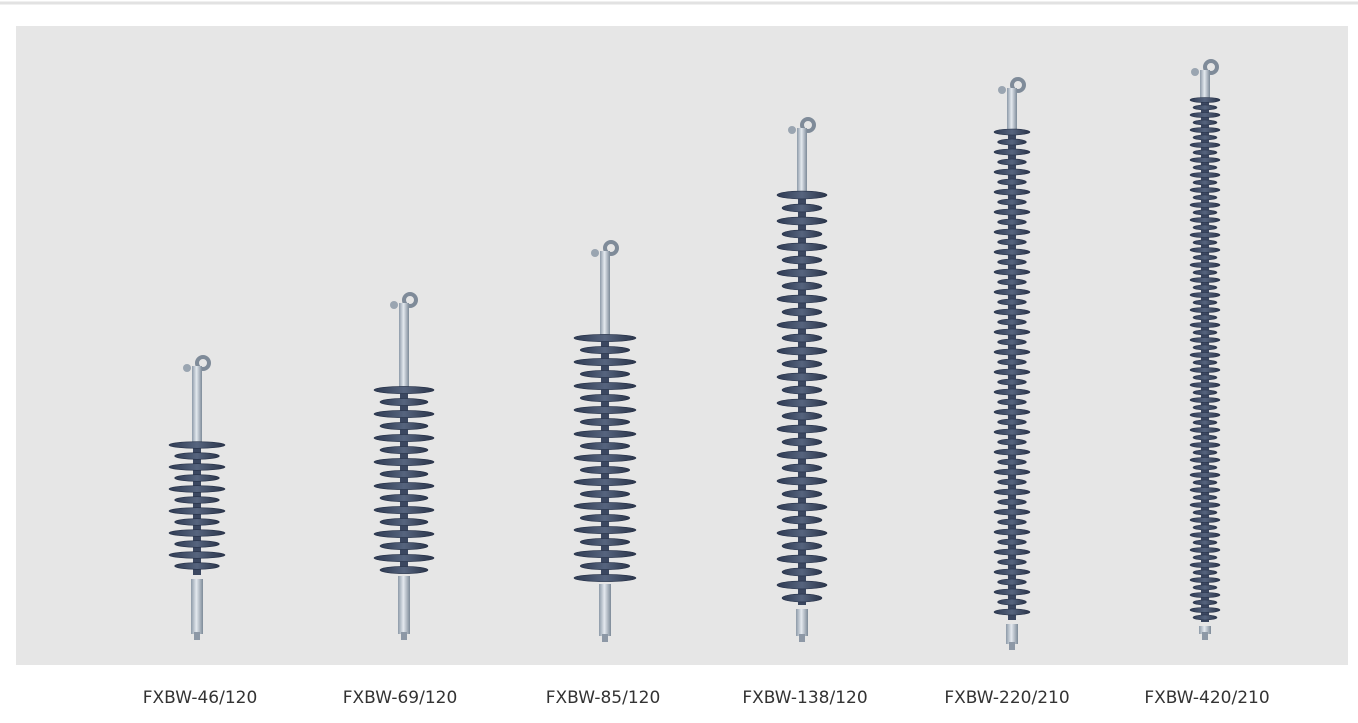  Describe the element at coordinates (1006, 698) in the screenshot. I see `product-label: FXBW-220/210` at that location.